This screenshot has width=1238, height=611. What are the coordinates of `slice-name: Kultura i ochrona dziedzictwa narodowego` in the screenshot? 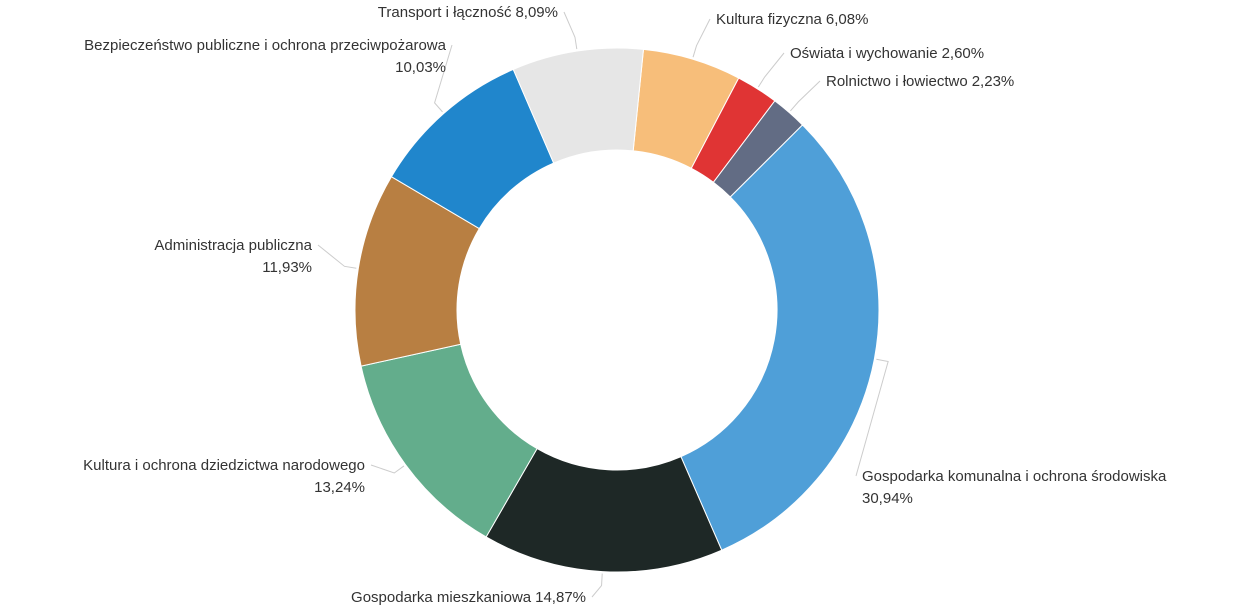 It's located at (224, 465).